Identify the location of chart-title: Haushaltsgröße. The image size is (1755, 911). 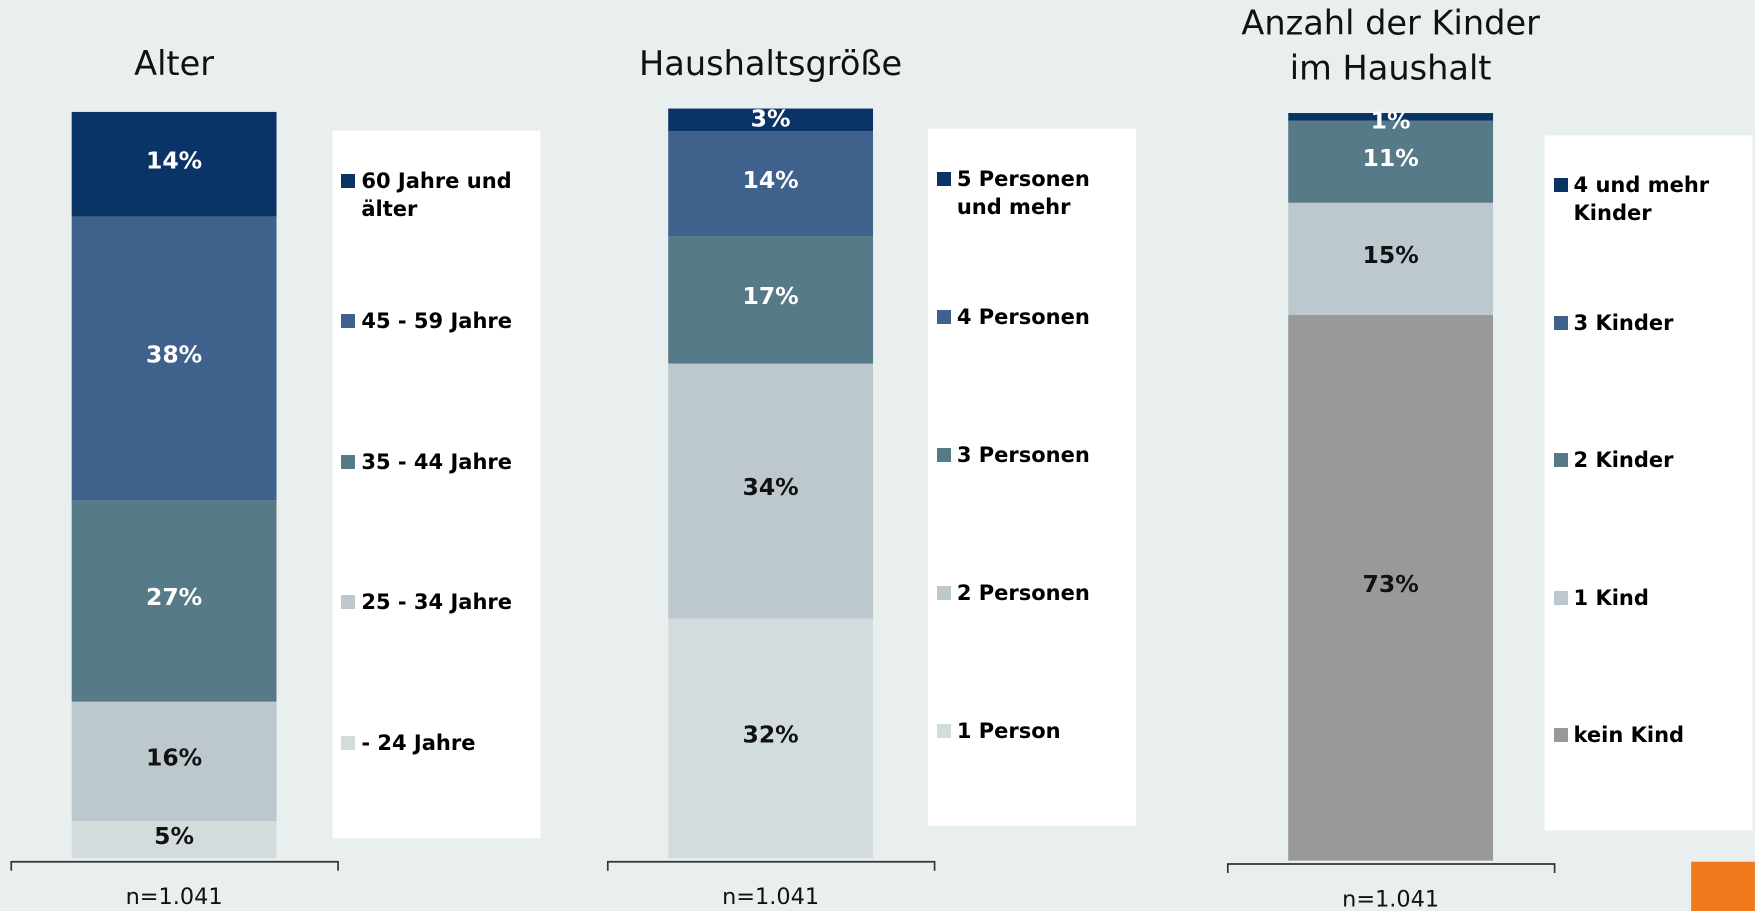
(771, 43).